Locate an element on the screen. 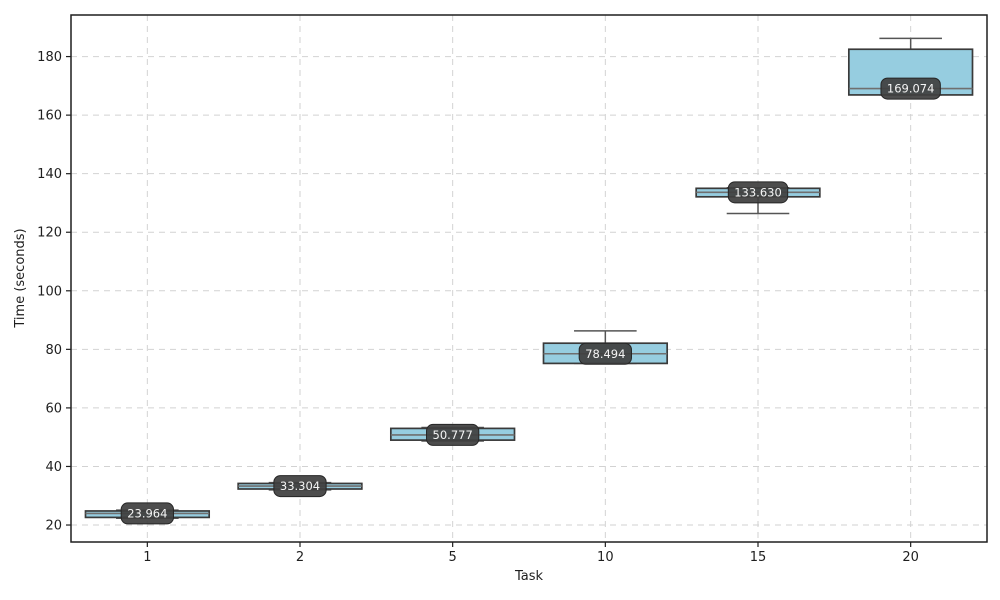 This screenshot has width=1000, height=600. y-tick-label: 180 is located at coordinates (49, 57).